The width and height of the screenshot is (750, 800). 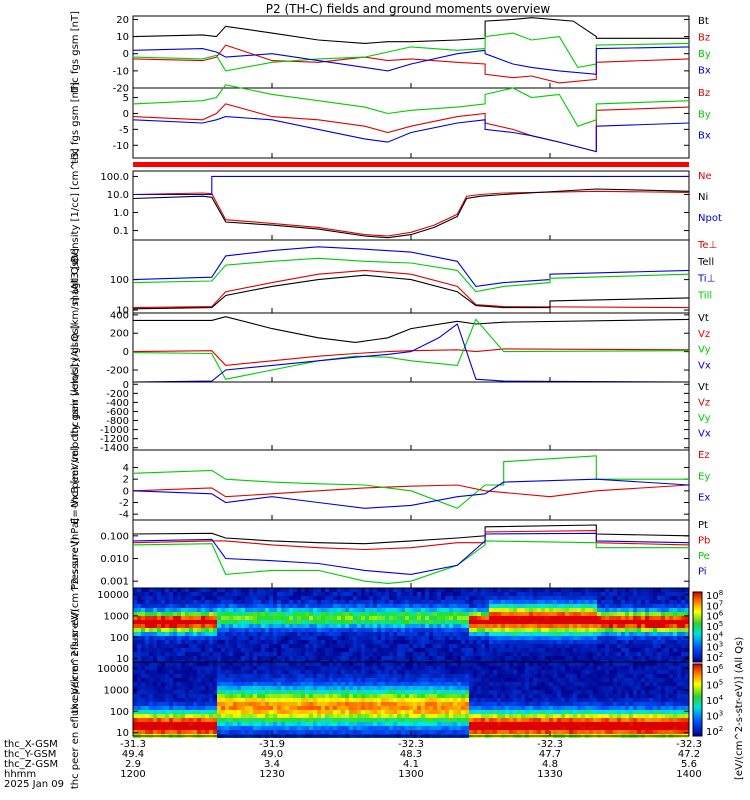 What do you see at coordinates (705, 176) in the screenshot?
I see `legend-Ne: Ne` at bounding box center [705, 176].